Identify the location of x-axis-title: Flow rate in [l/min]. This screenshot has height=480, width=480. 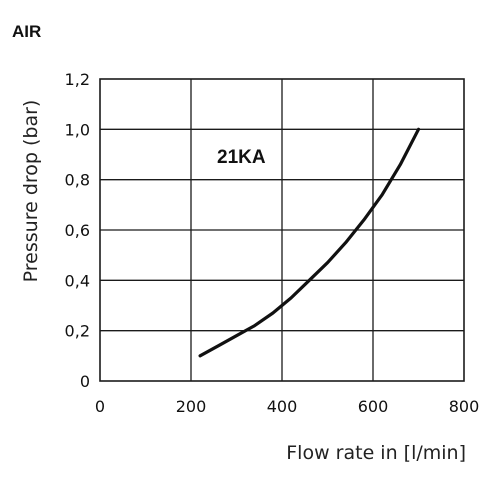
(376, 453).